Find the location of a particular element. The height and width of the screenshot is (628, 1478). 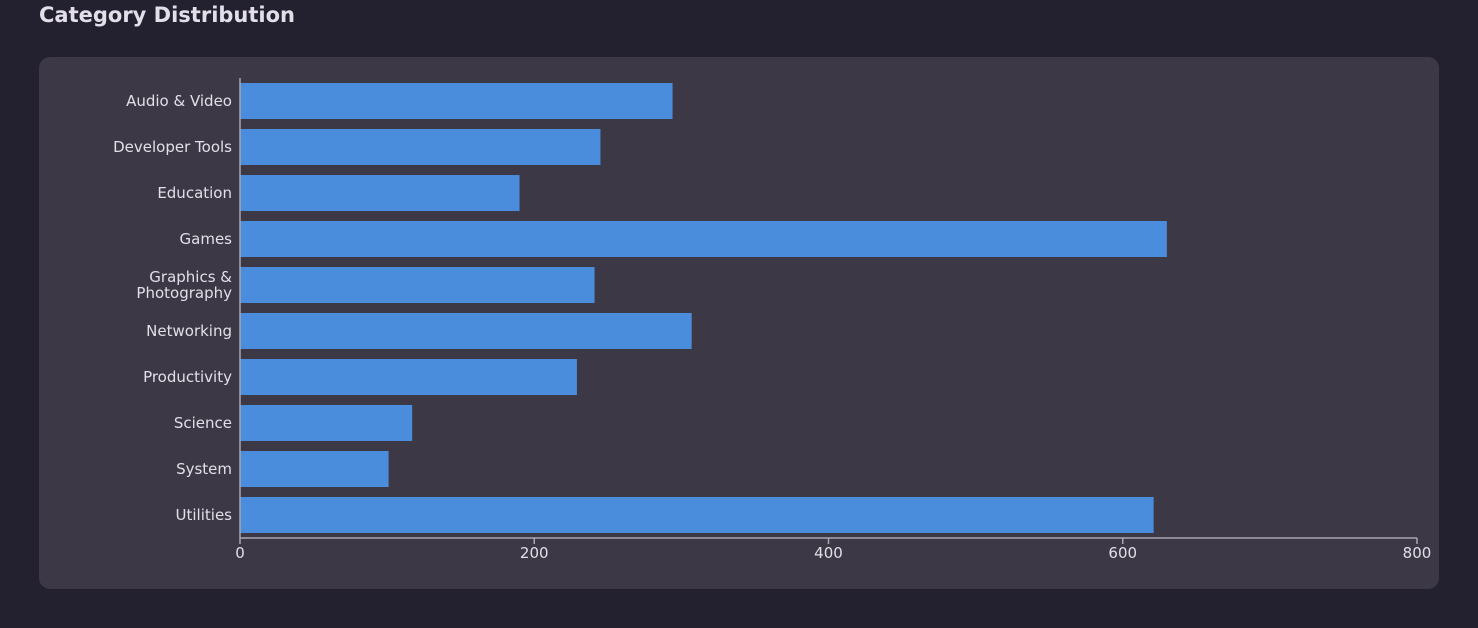

bar-networking is located at coordinates (466, 331).